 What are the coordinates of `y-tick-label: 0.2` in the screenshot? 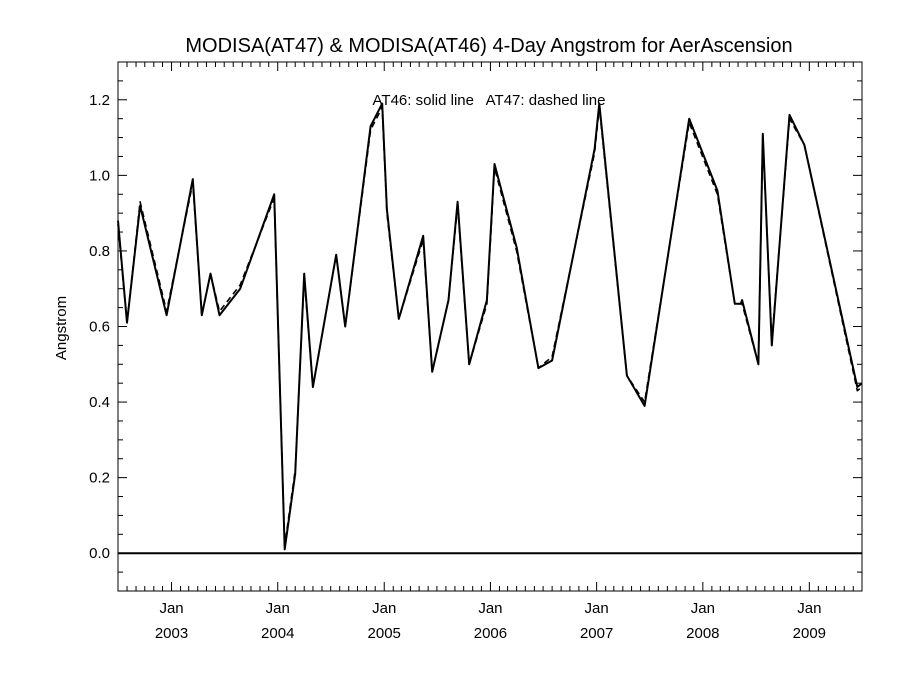 It's located at (99, 478).